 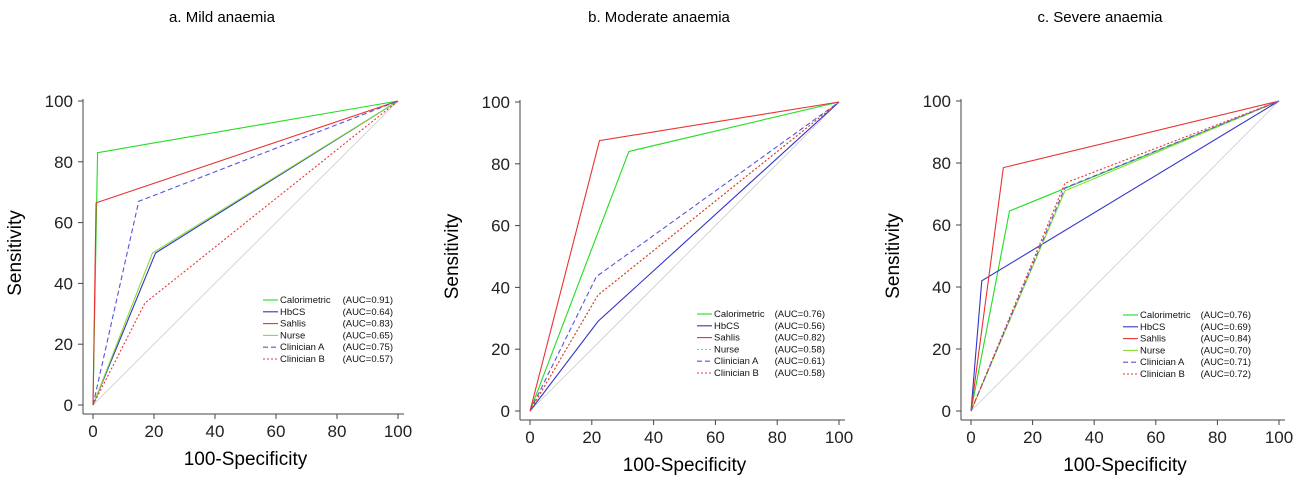 I want to click on chart-title: a. Mild anaemia, so click(x=222, y=17).